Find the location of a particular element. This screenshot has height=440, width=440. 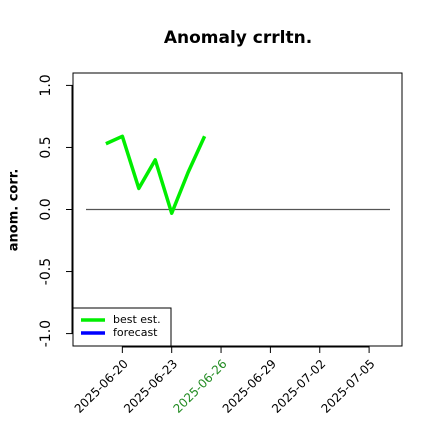

chart-title: Anomaly crrltn. is located at coordinates (238, 38).